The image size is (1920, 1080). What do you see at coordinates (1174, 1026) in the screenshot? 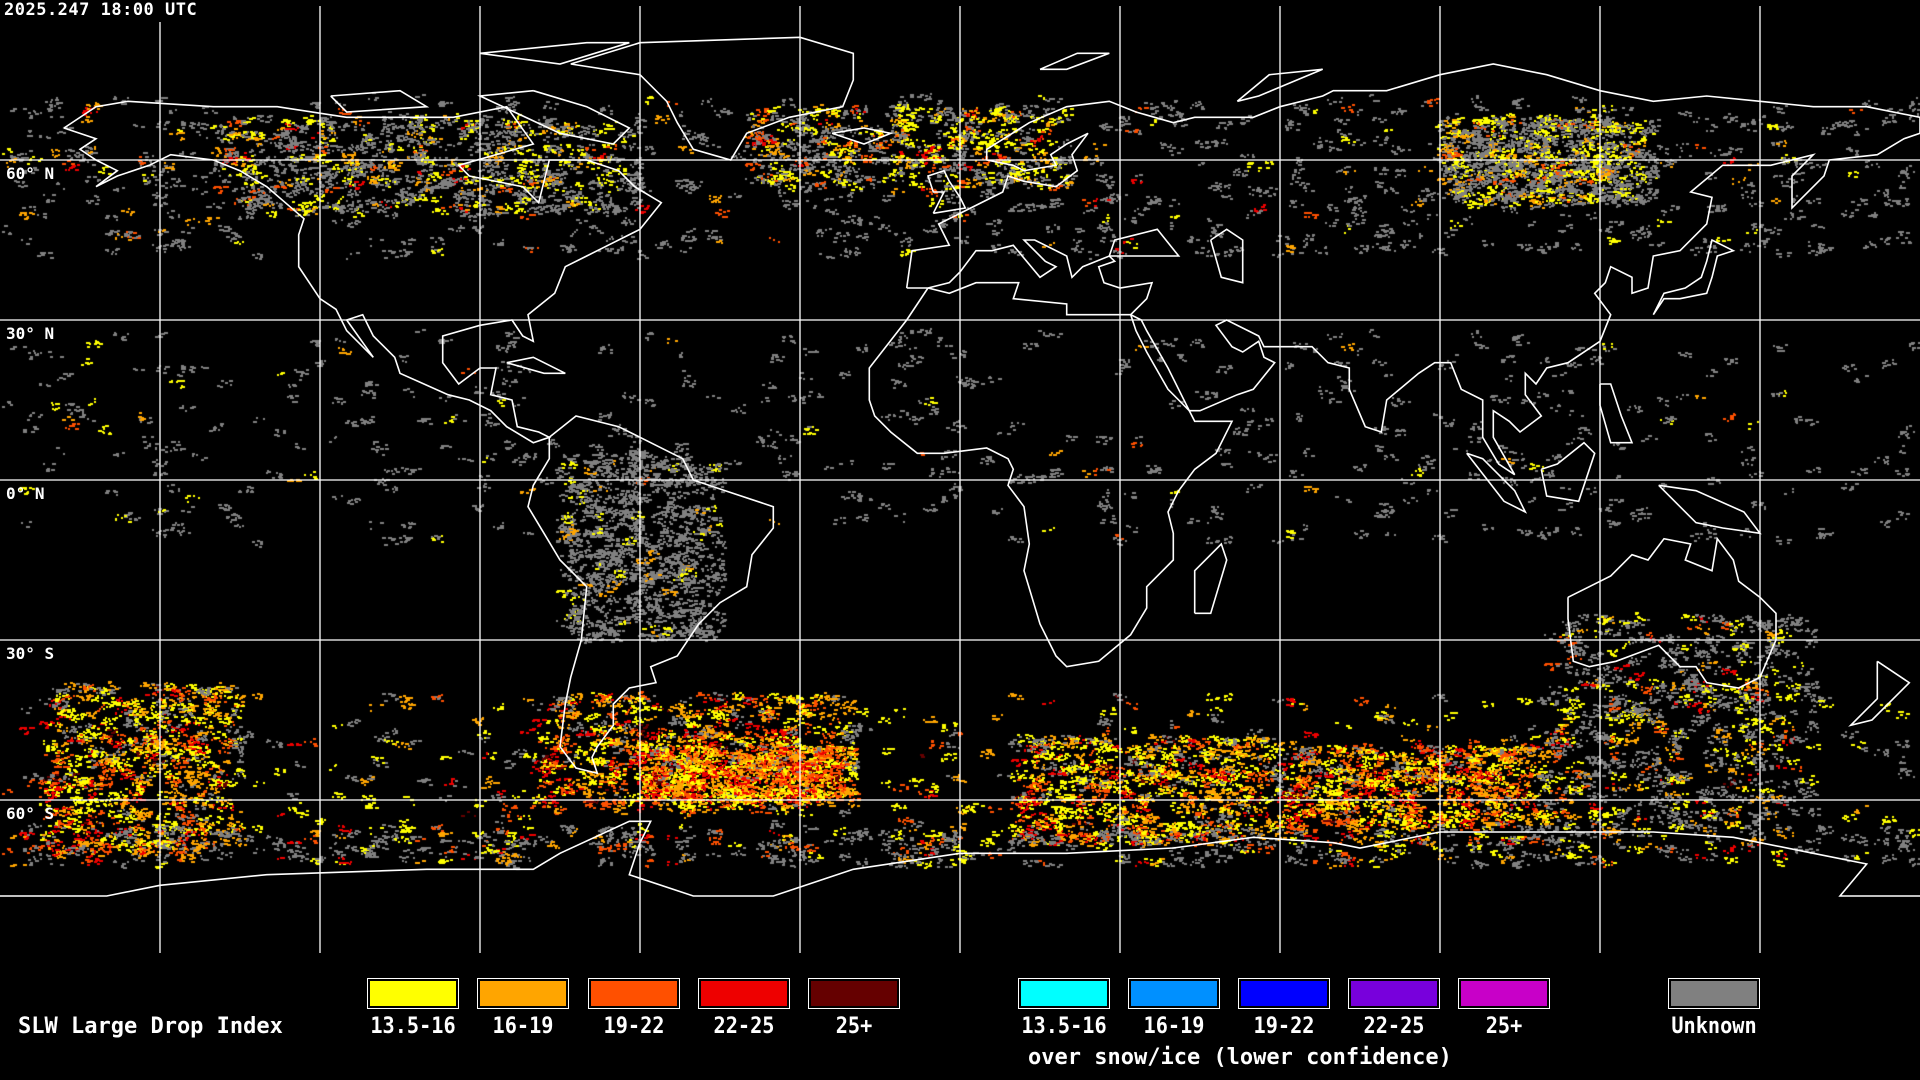
I see `label-snow-1: 16-19` at bounding box center [1174, 1026].